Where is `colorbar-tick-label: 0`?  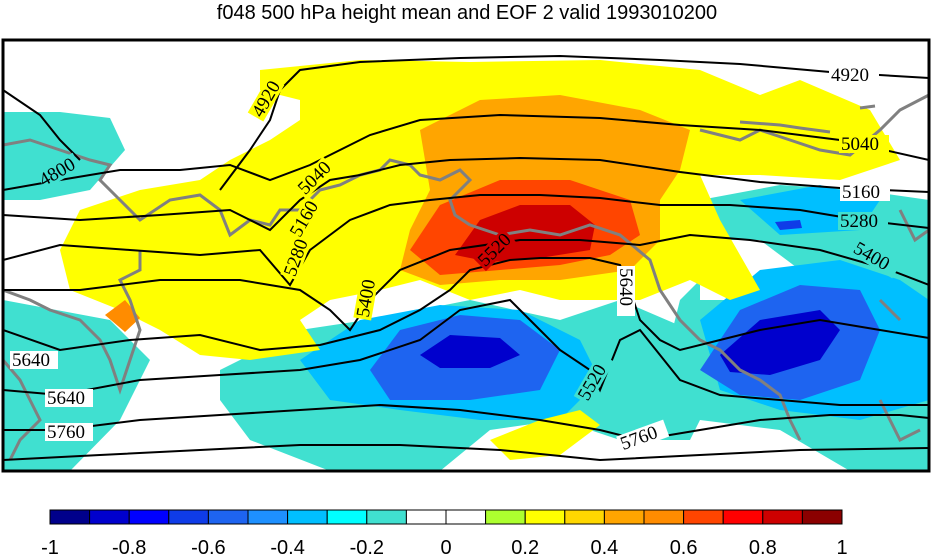 colorbar-tick-label: 0 is located at coordinates (445, 547).